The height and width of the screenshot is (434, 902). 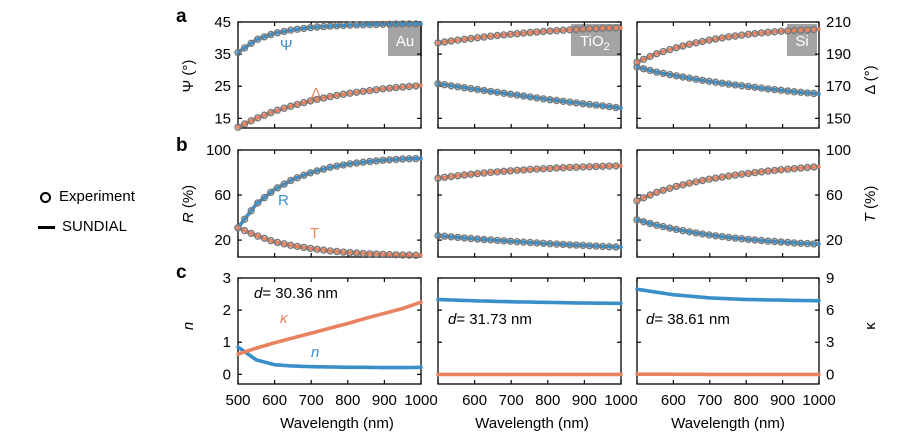 I want to click on thickness-si-value: = 38.61 nm, so click(x=691, y=319).